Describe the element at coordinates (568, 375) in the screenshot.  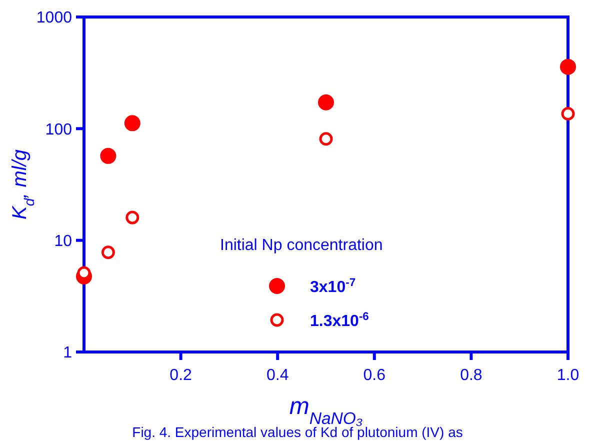
I see `x-tick-label: 1.0` at that location.